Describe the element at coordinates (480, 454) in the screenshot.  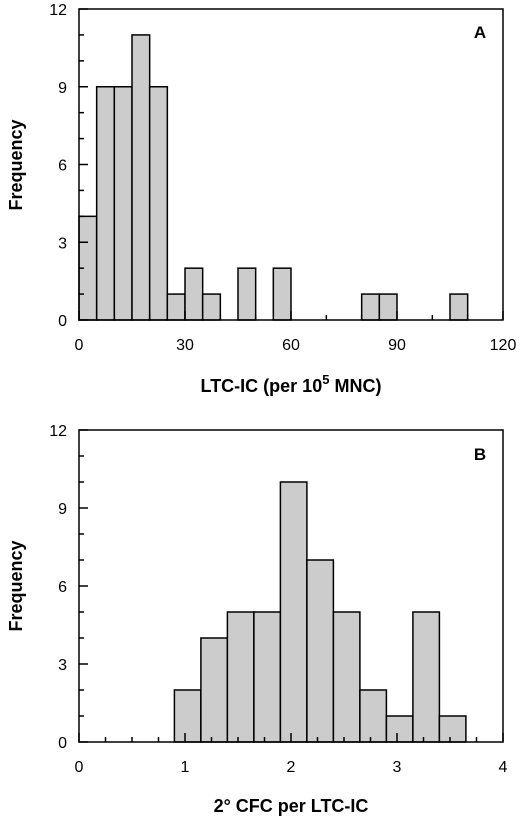
I see `panel-label: B` at that location.